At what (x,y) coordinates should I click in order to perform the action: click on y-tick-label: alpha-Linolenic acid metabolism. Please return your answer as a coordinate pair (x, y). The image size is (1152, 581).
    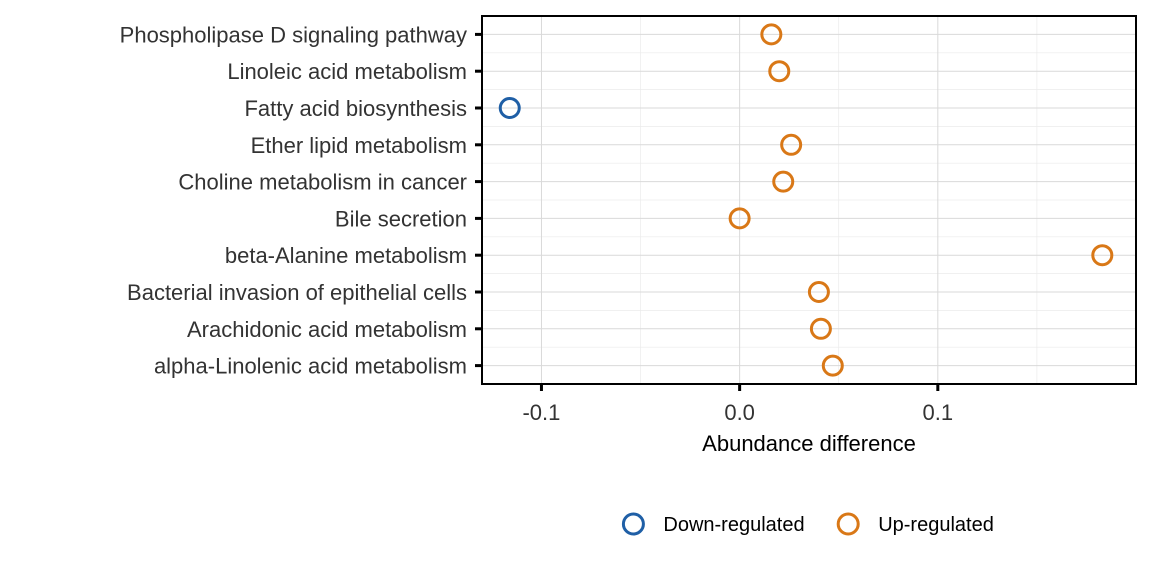
    Looking at the image, I should click on (310, 366).